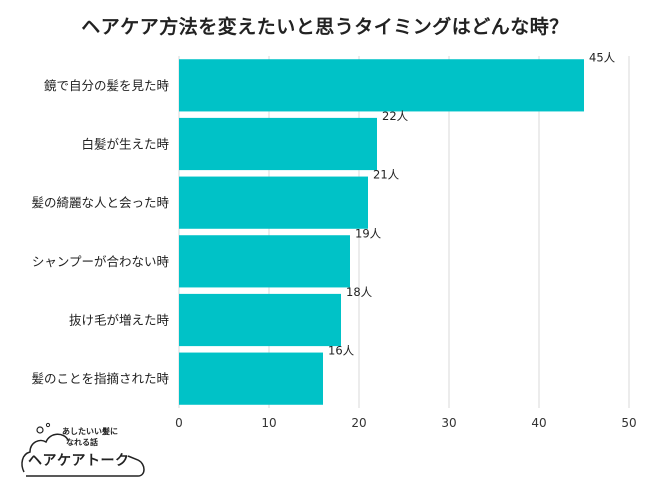  What do you see at coordinates (90, 437) in the screenshot?
I see `logo-tagline: あしたいい髪に なれる話` at bounding box center [90, 437].